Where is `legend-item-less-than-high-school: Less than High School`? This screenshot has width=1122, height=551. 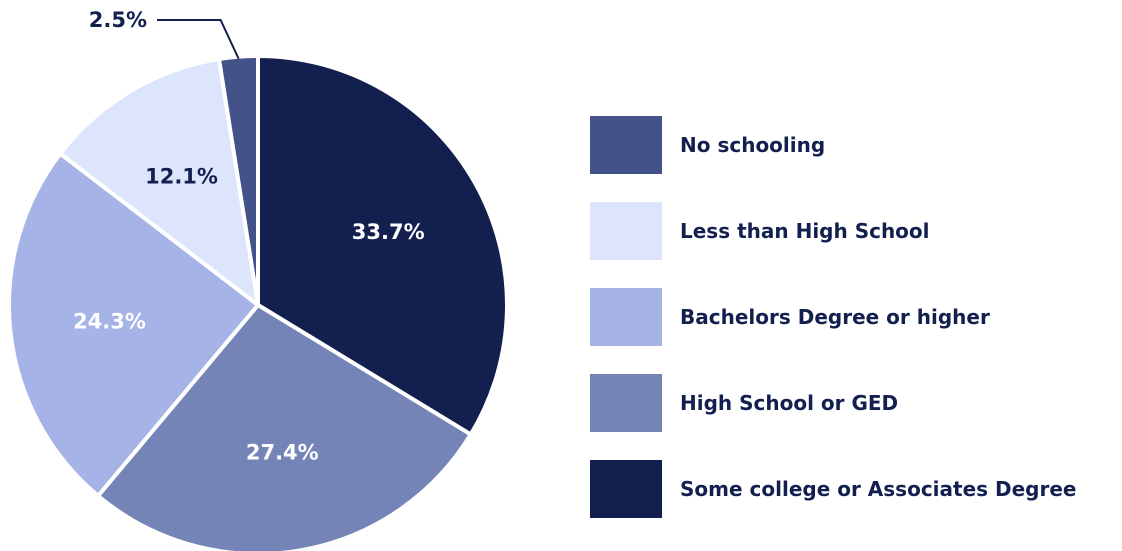
legend-item-less-than-high-school: Less than High School is located at coordinates (833, 231).